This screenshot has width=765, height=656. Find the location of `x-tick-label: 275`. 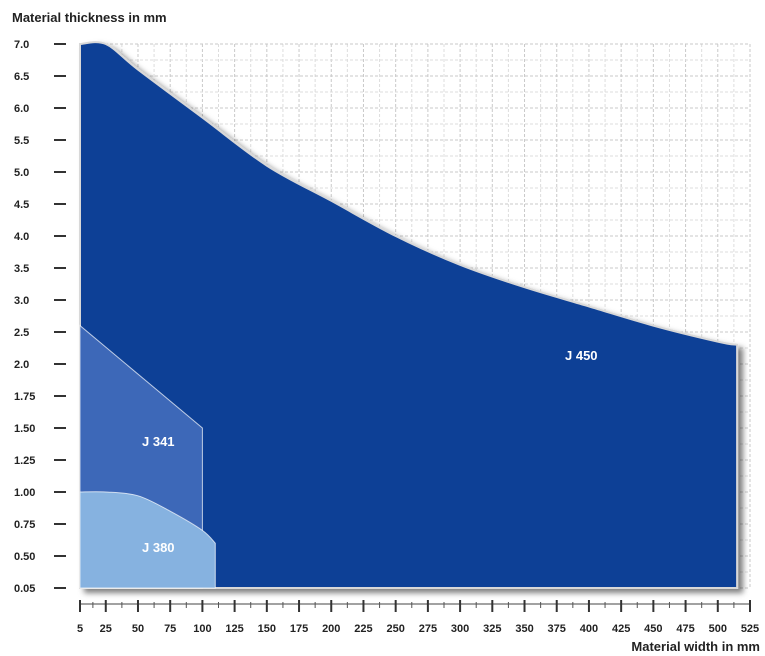

x-tick-label: 275 is located at coordinates (428, 629).